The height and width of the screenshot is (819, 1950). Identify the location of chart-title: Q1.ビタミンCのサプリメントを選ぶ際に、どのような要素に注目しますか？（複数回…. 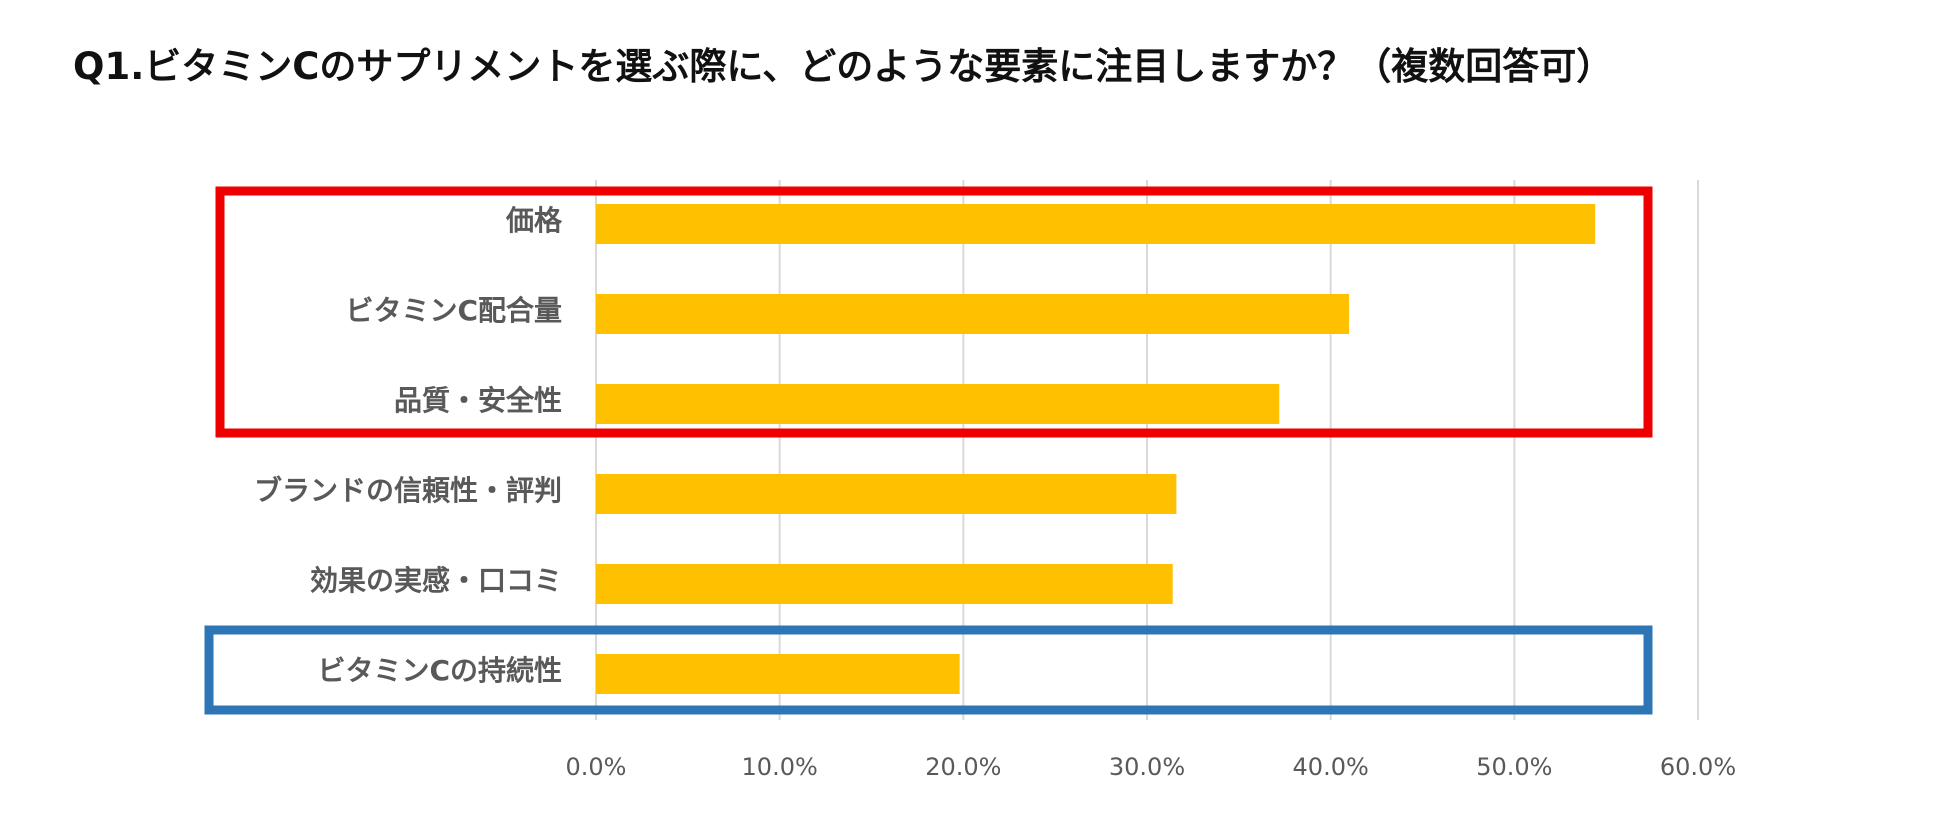
(843, 66).